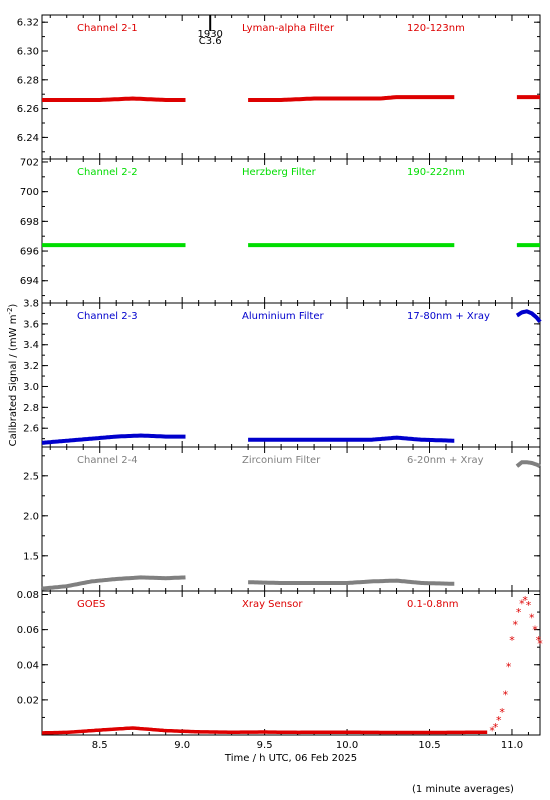  I want to click on panel-5-filter-label: Xray Sensor, so click(272, 604).